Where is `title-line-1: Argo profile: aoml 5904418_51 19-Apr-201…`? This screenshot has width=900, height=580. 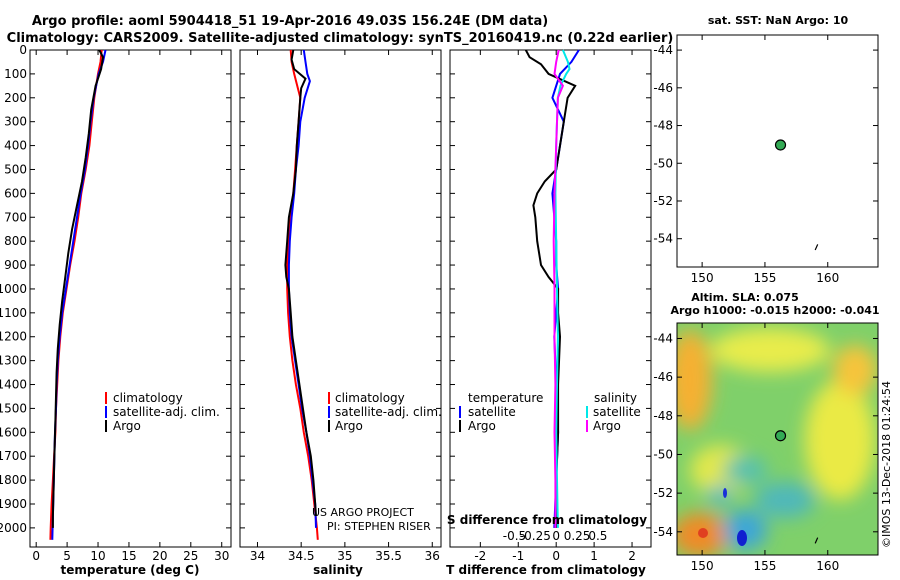 title-line-1: Argo profile: aoml 5904418_51 19-Apr-201… is located at coordinates (290, 21).